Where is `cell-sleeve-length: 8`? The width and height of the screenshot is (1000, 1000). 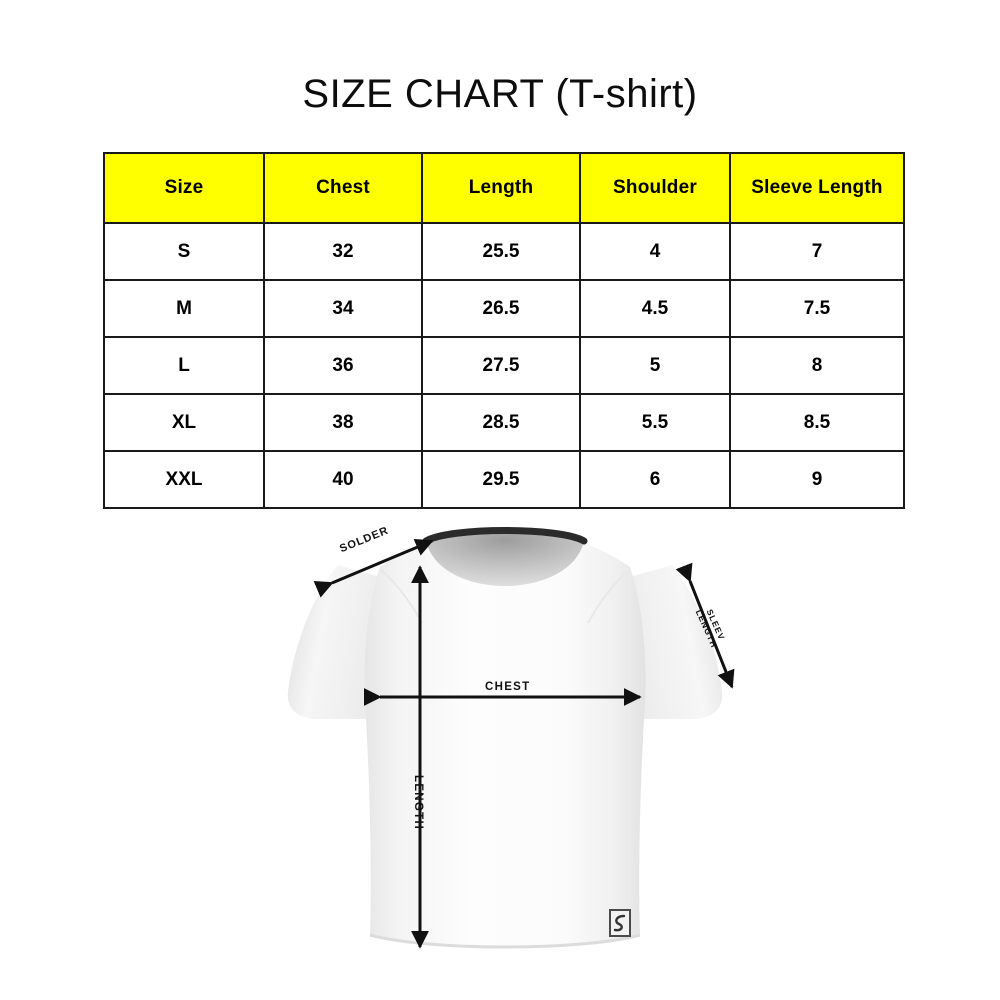 cell-sleeve-length: 8 is located at coordinates (817, 365).